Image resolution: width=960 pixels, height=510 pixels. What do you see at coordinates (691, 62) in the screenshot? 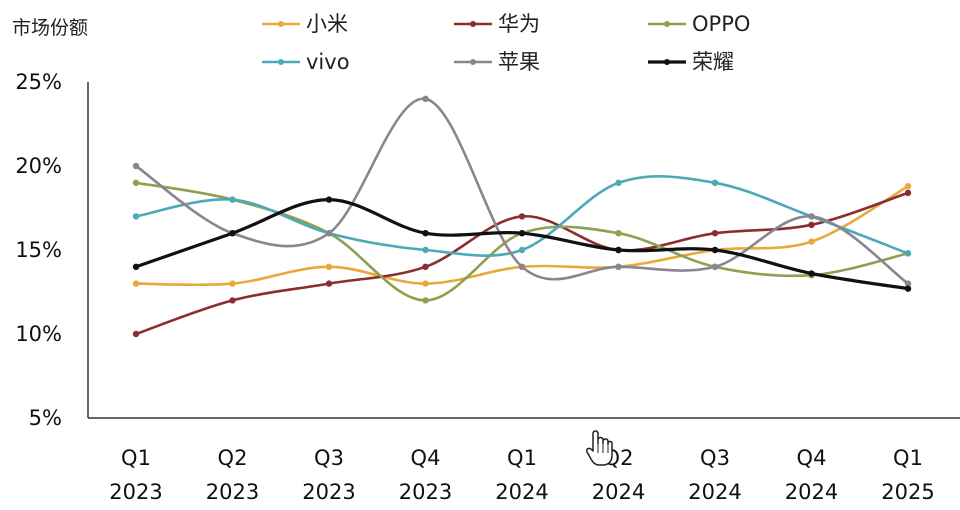
I see `legend-item: 荣耀` at bounding box center [691, 62].